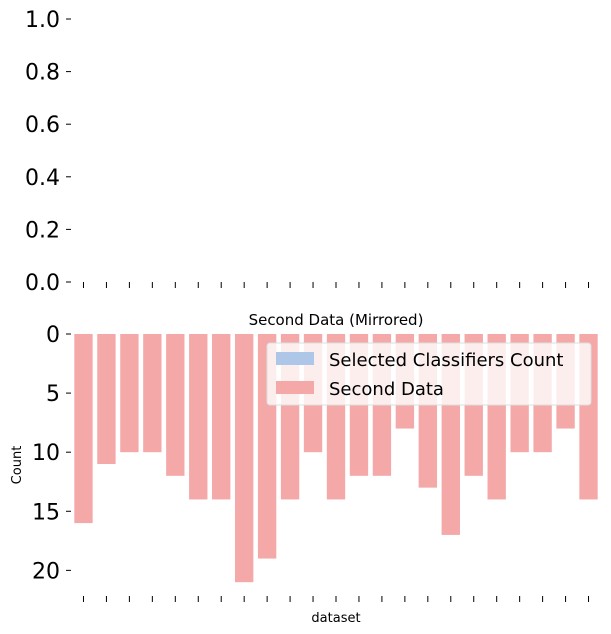 This screenshot has width=611, height=634. I want to click on bottom-y-tick-label: 10, so click(46, 453).